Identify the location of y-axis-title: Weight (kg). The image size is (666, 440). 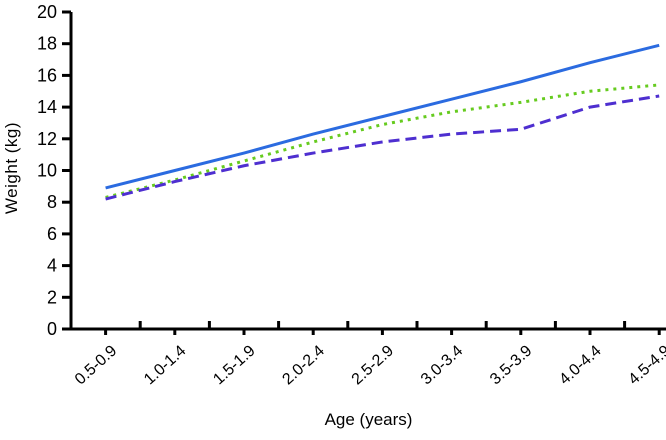
(11, 168).